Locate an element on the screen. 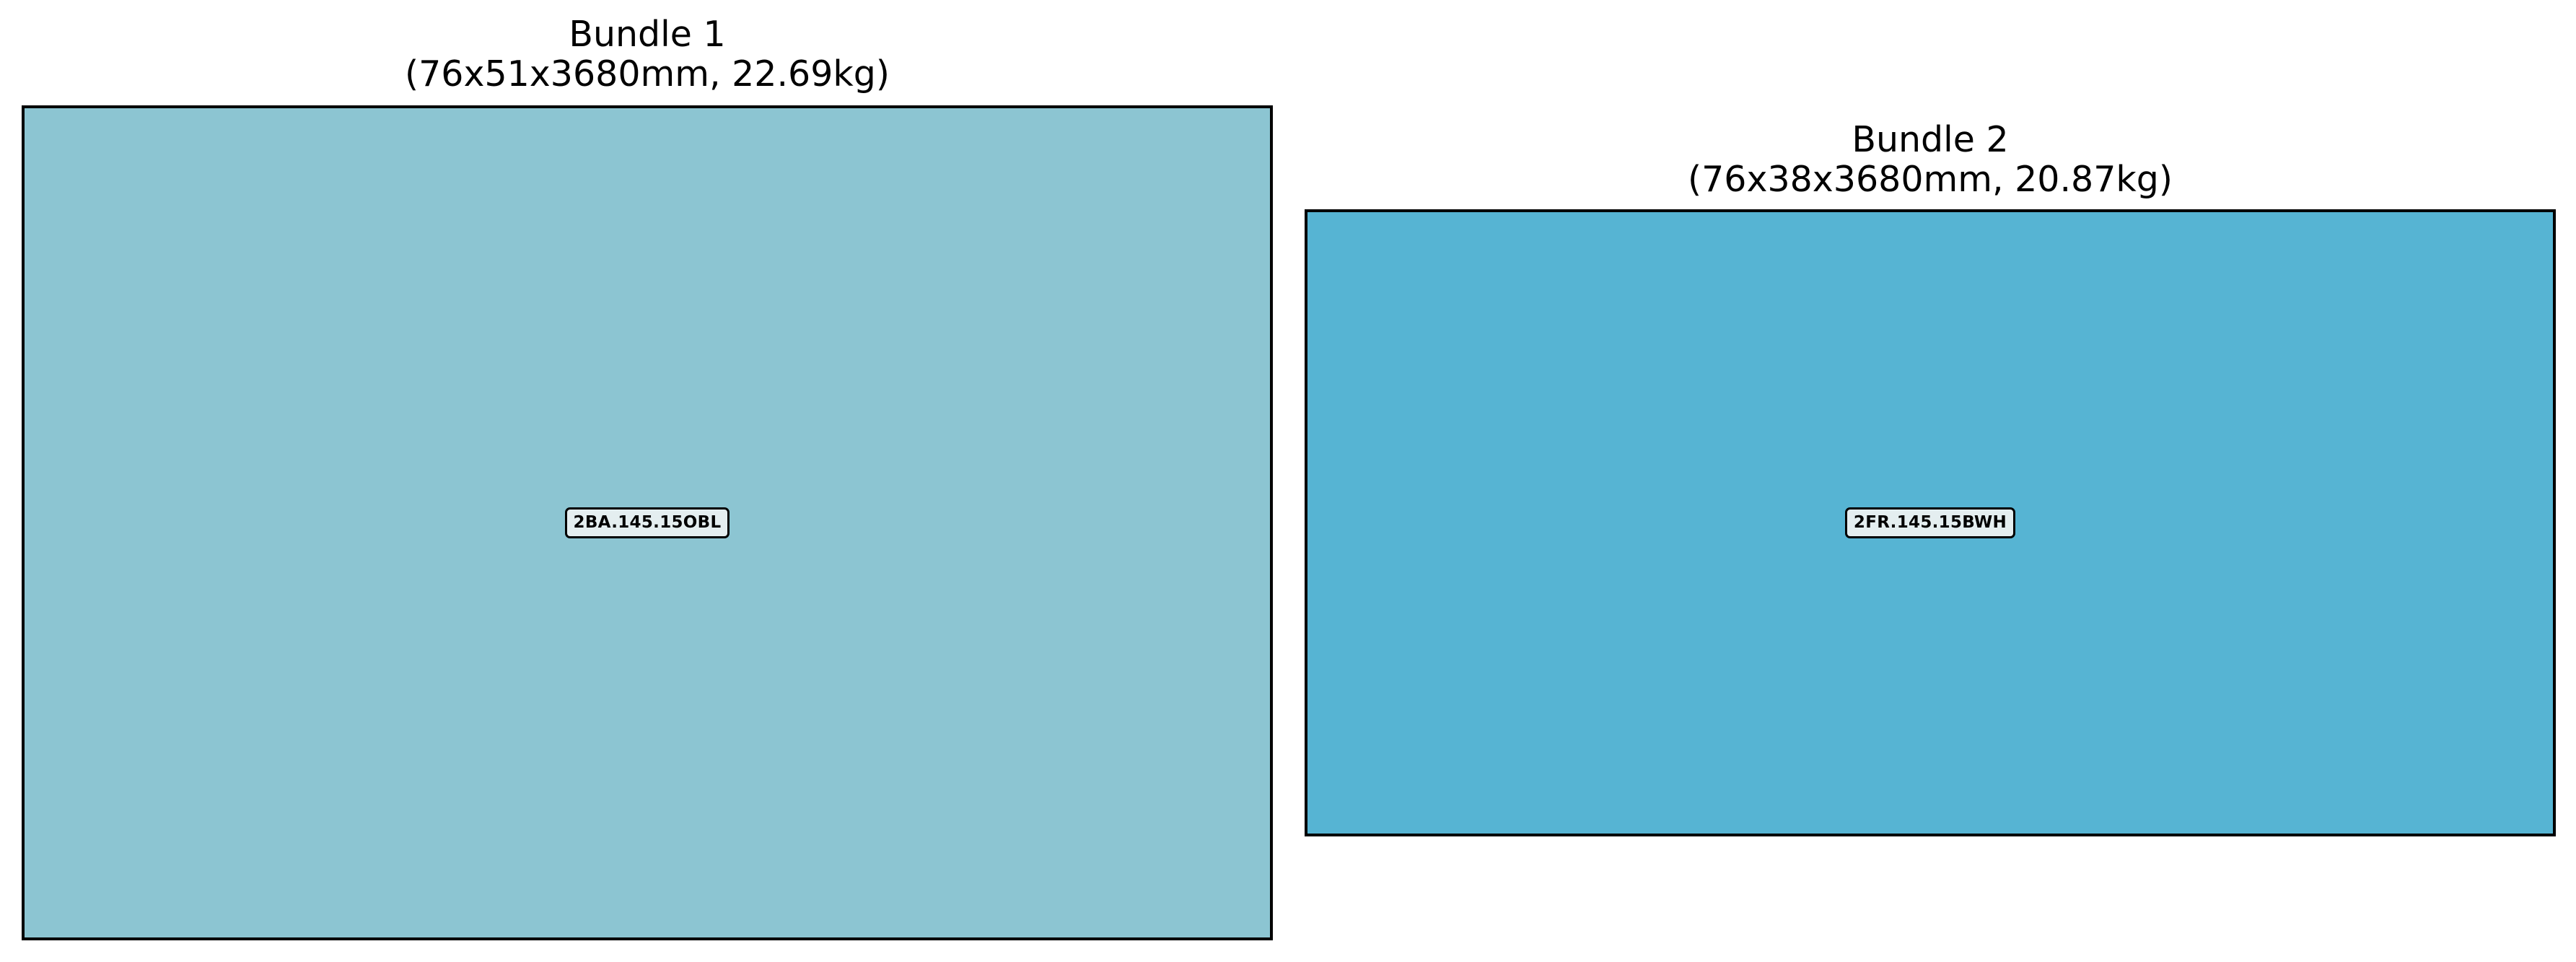 The image size is (2576, 962). bundle-2-subtitle: (76x38x3680mm, 20.87kg) is located at coordinates (1930, 179).